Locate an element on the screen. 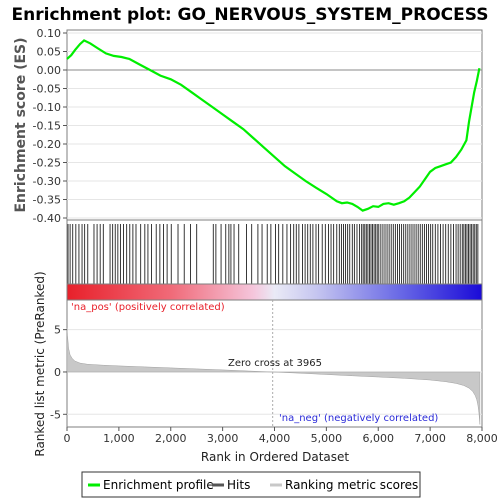  hit-marks is located at coordinates (273, 254).